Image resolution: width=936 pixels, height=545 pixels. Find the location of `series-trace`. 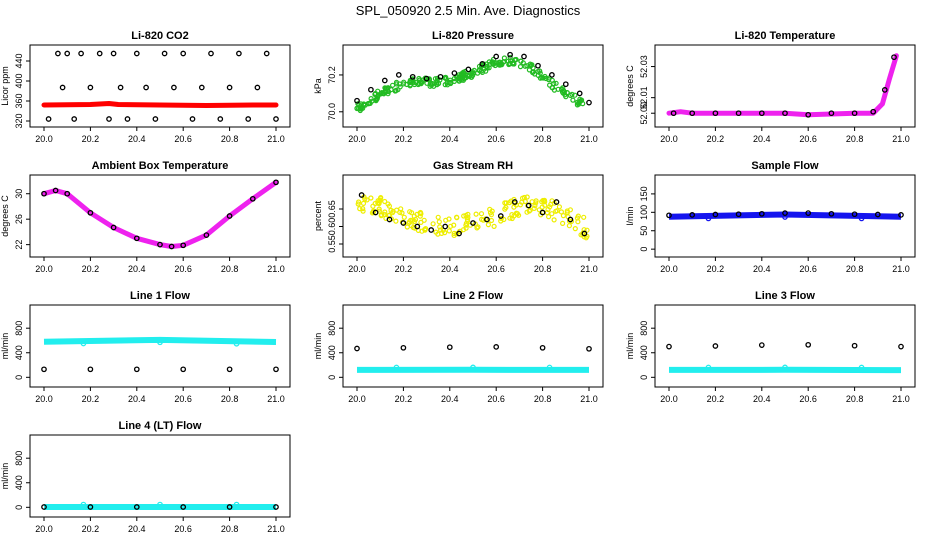

series-trace is located at coordinates (160, 214).